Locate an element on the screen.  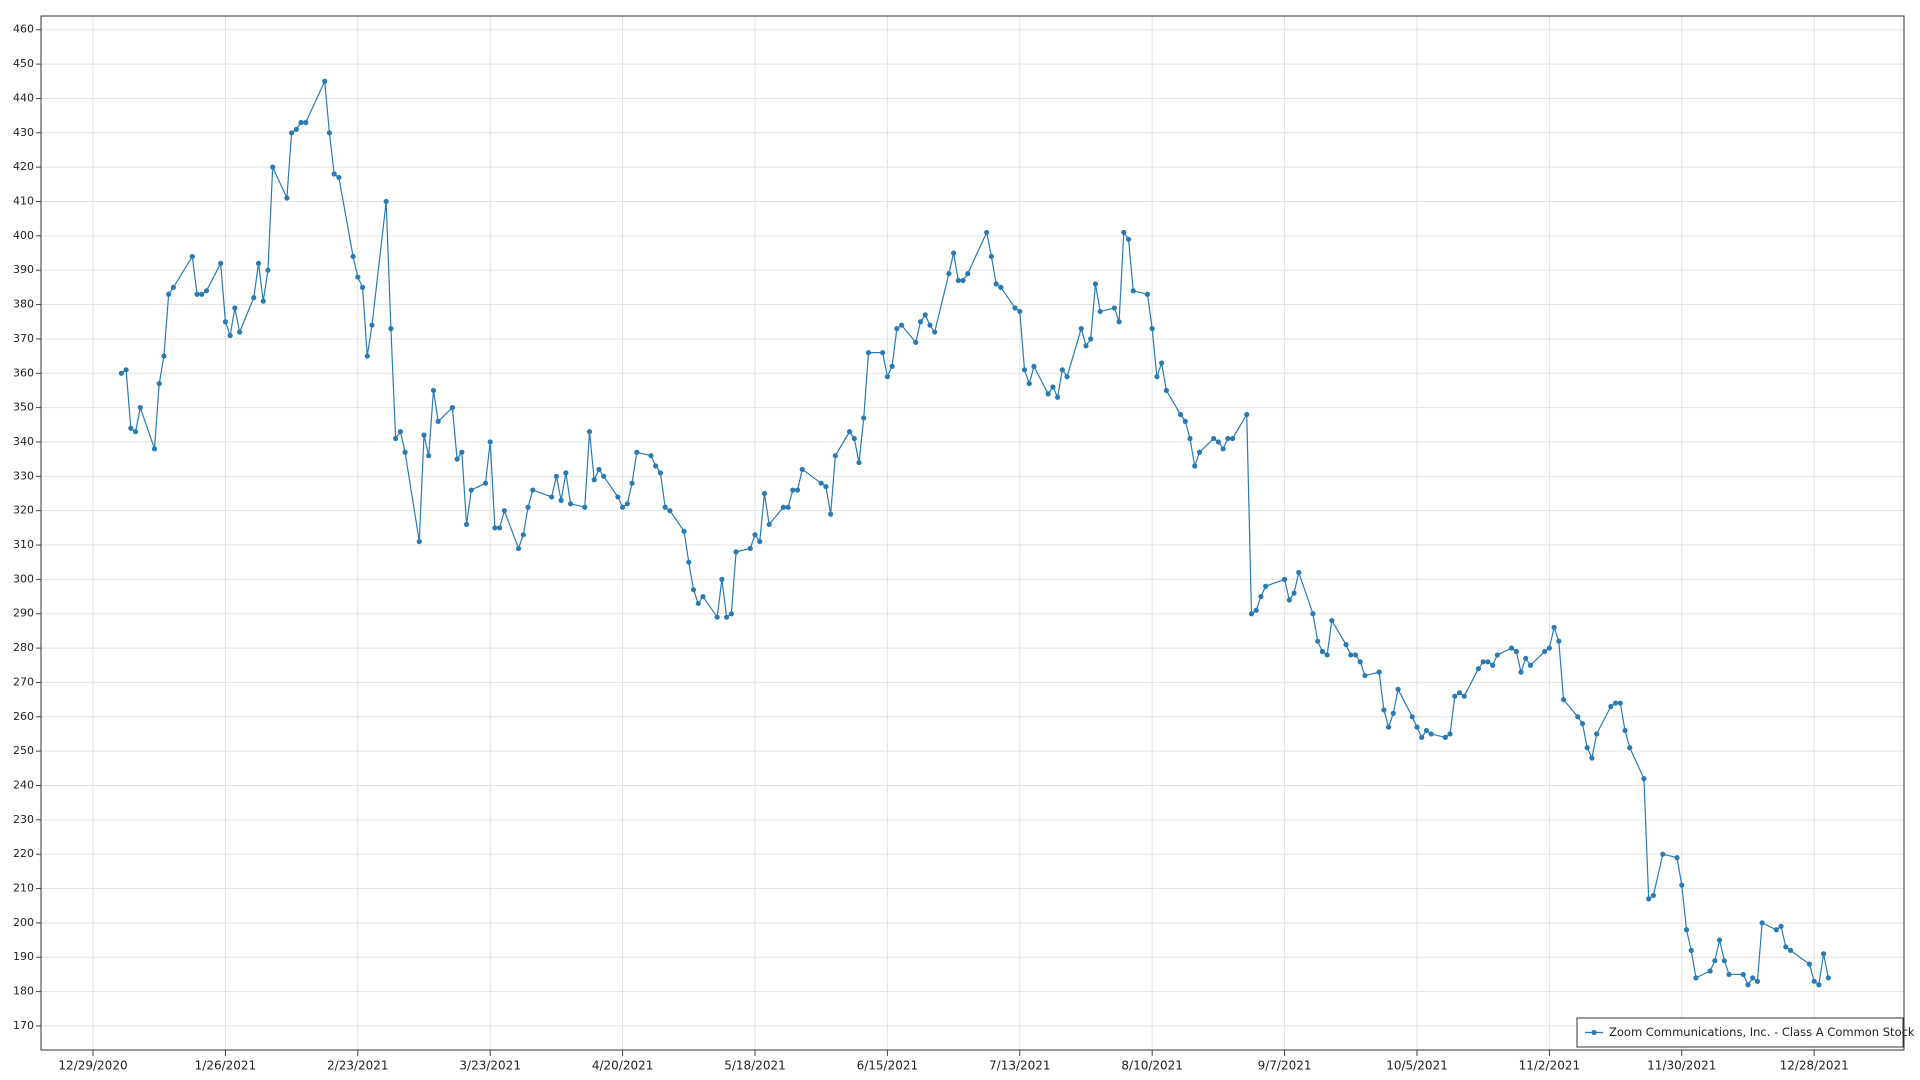
y-tick-label: 380 is located at coordinates (23, 304).